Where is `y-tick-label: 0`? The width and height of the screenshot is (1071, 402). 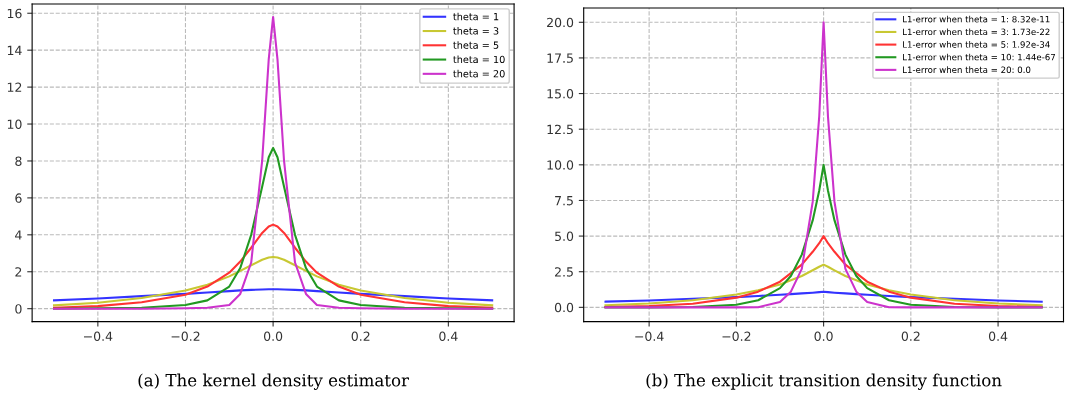 y-tick-label: 0 is located at coordinates (18, 309).